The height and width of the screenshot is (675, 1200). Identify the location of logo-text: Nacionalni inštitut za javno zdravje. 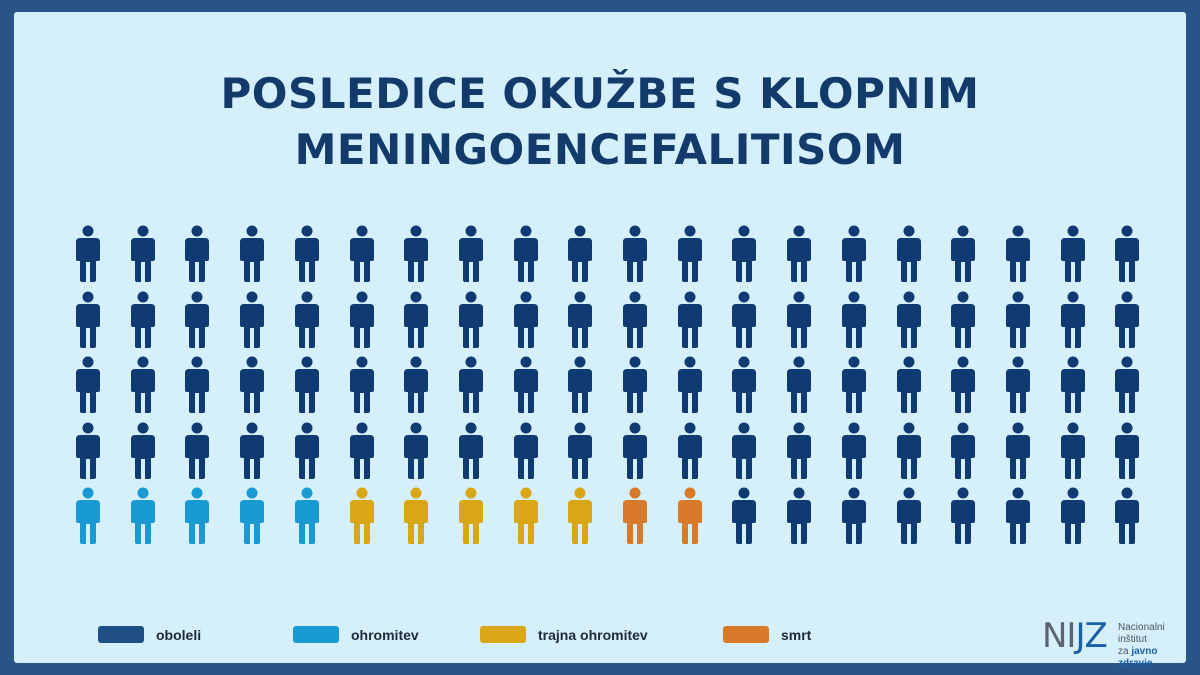
(1141, 645).